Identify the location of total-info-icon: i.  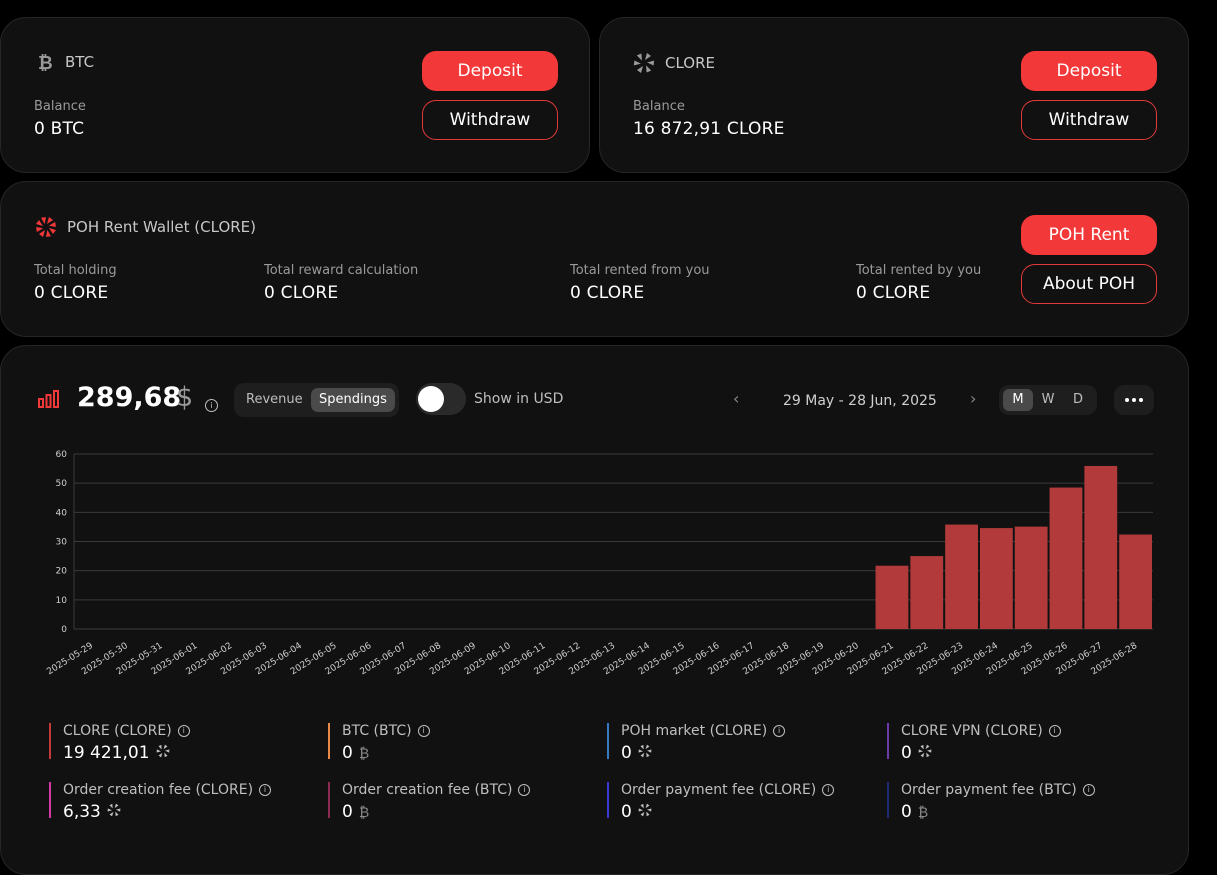
(211, 402).